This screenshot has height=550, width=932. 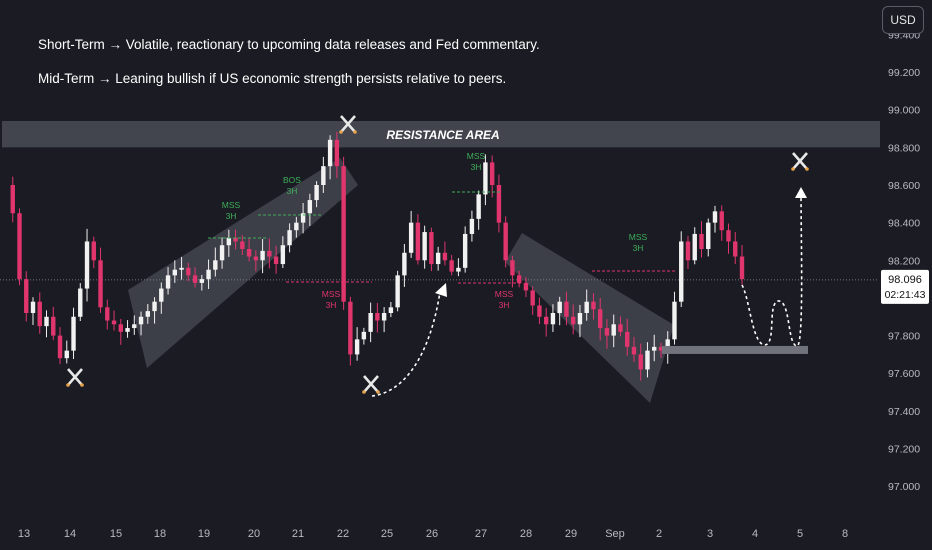 What do you see at coordinates (406, 344) in the screenshot?
I see `projection-arrow-left` at bounding box center [406, 344].